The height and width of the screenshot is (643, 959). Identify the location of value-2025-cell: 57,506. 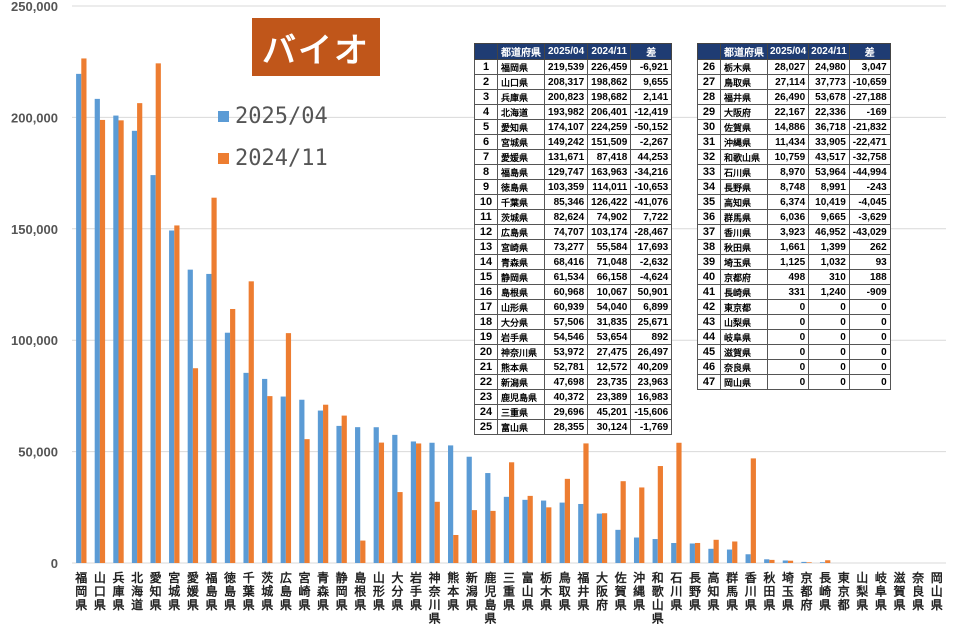
(566, 322).